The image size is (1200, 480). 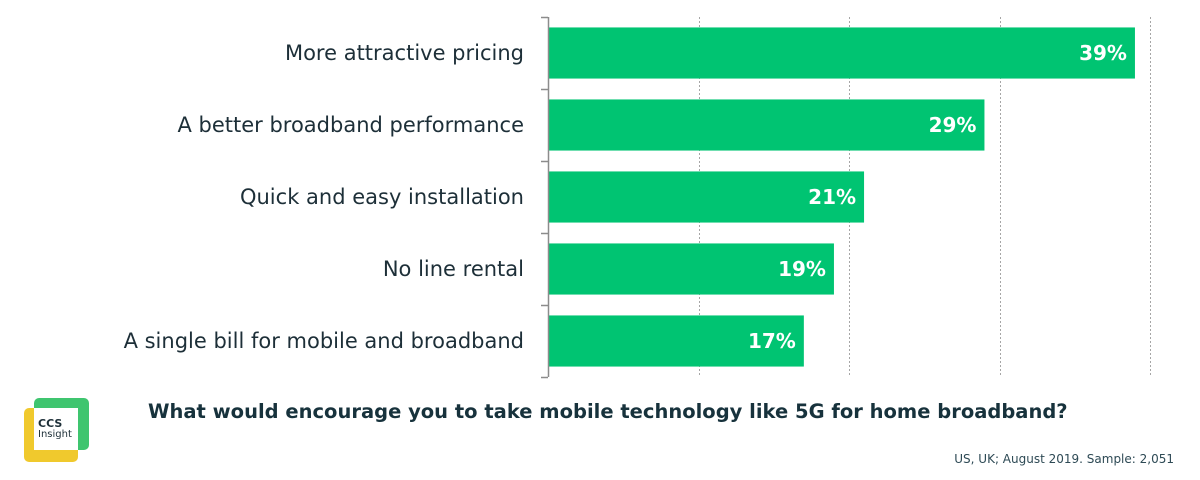 I want to click on data-label: 17%, so click(x=772, y=341).